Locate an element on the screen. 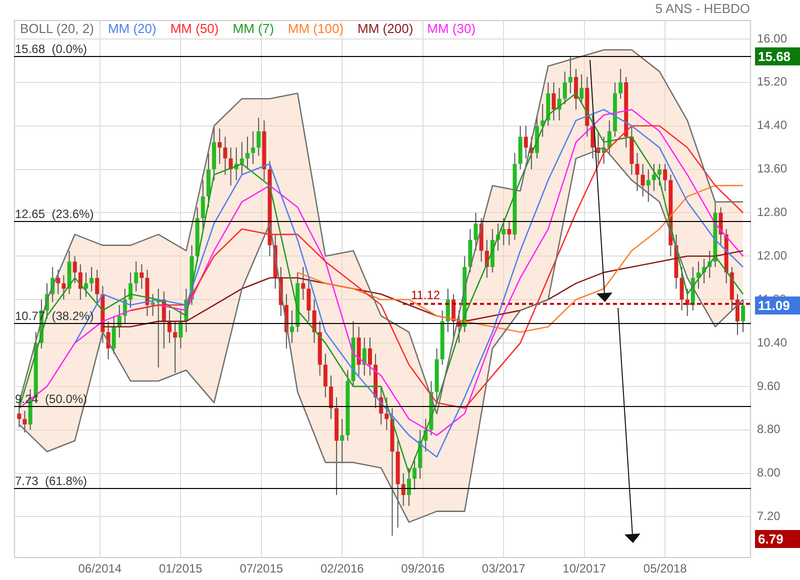 Image resolution: width=800 pixels, height=580 pixels. y-tick-label: 15.20 is located at coordinates (772, 81).